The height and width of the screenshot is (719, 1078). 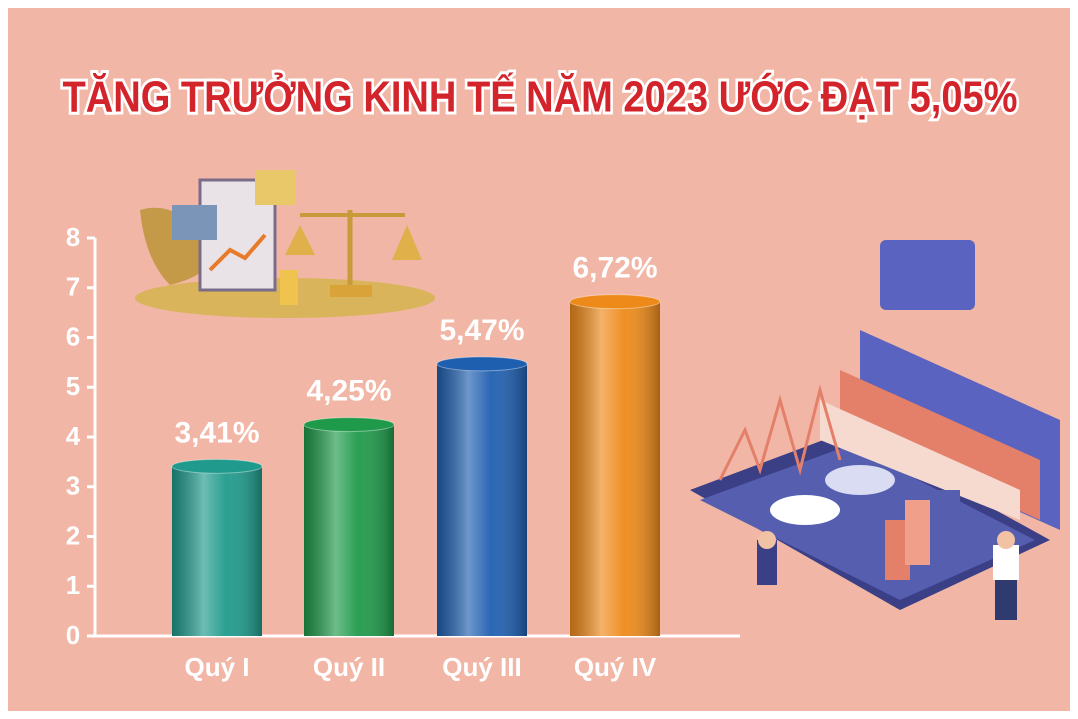 I want to click on y-tick-label: 3, so click(x=73, y=486).